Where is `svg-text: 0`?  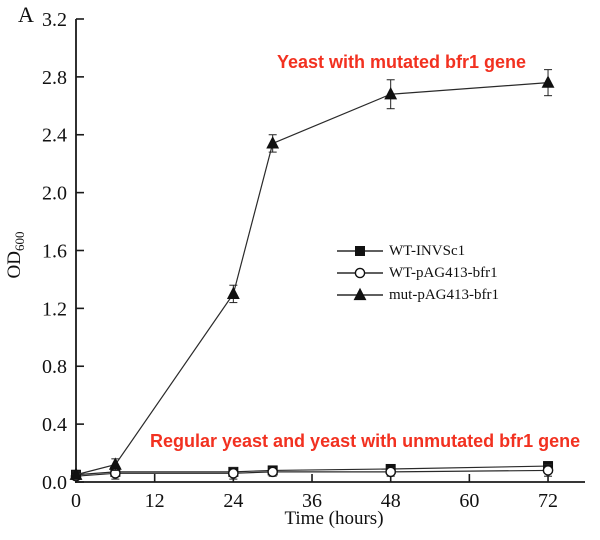 svg-text: 0 is located at coordinates (76, 501).